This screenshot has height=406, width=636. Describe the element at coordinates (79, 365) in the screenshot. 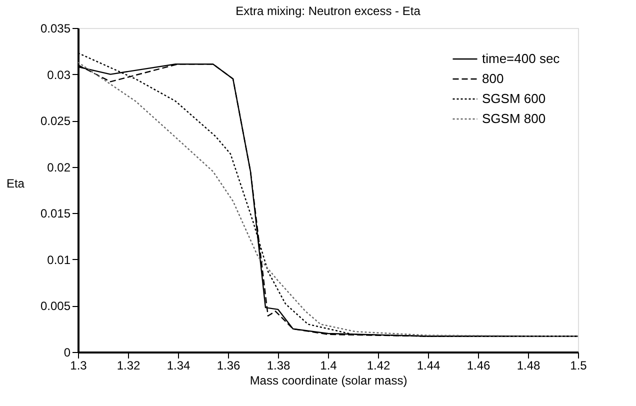

I see `x-tick-label: 1.3` at that location.